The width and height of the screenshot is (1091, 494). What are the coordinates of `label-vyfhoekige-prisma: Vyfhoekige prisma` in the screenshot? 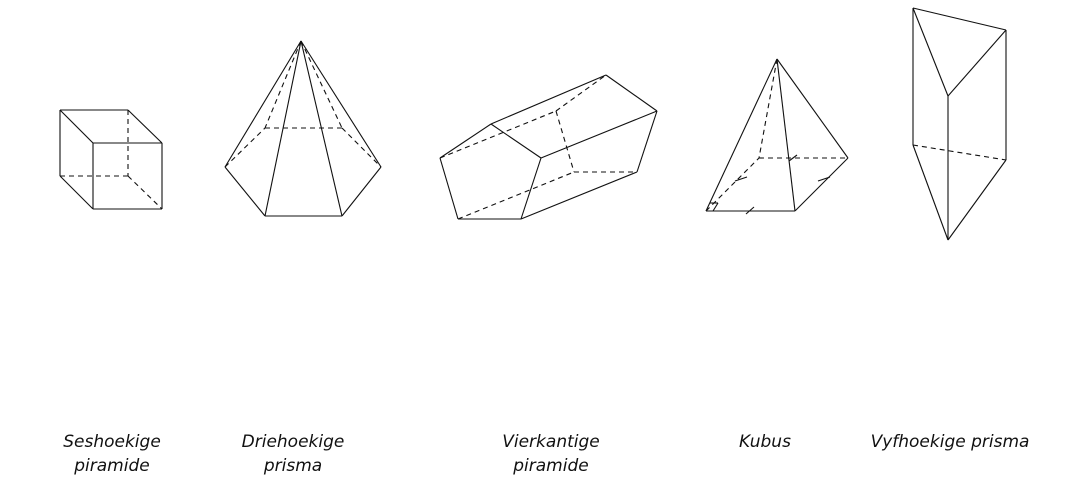 It's located at (950, 442).